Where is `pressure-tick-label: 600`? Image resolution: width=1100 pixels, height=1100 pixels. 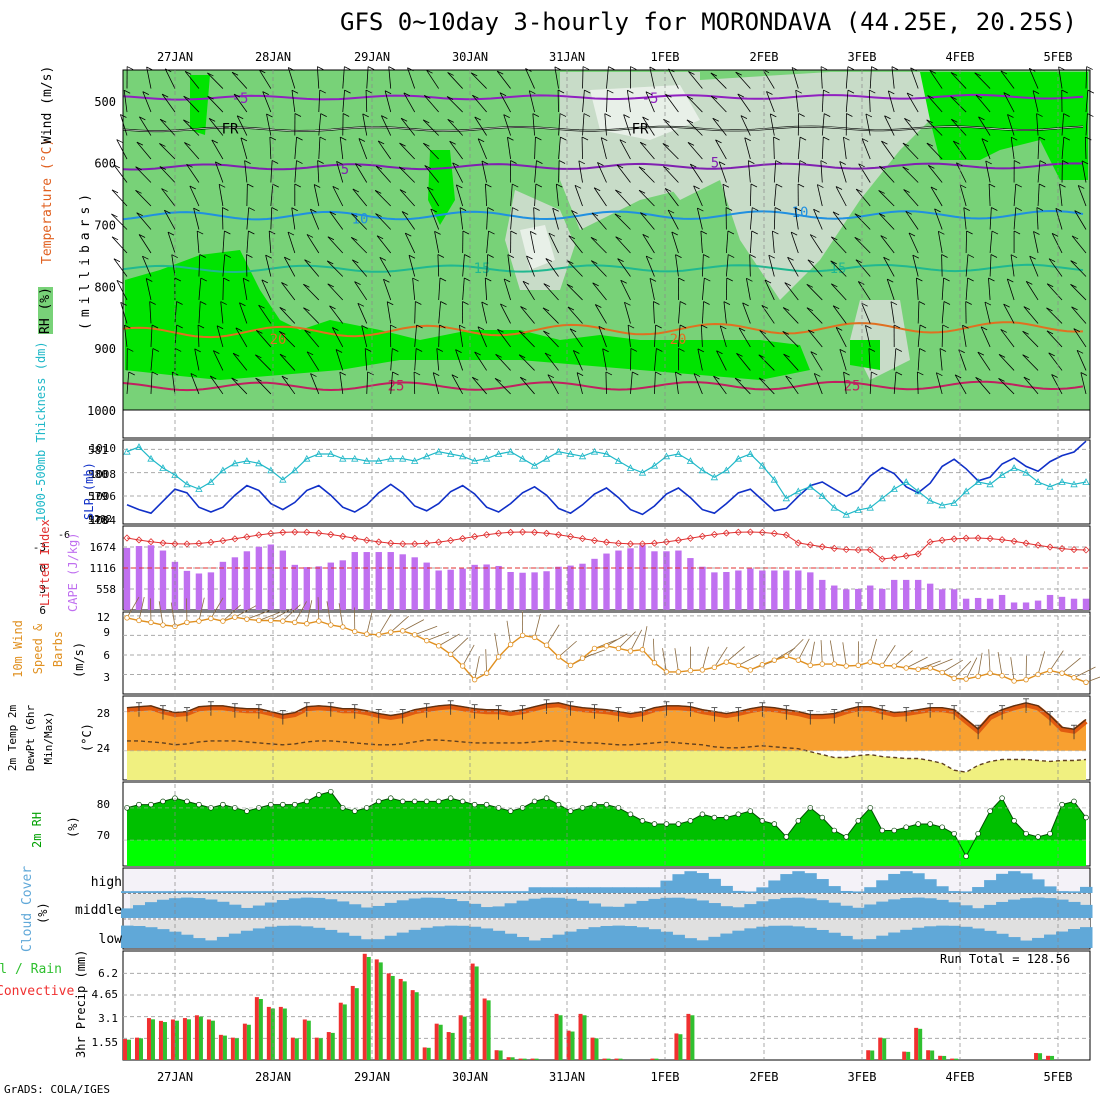
pressure-tick-label: 600 is located at coordinates (105, 164).